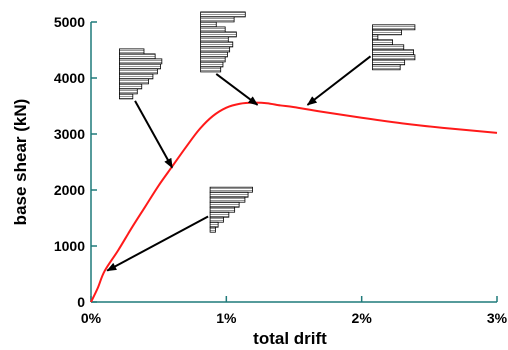 The width and height of the screenshot is (508, 350). I want to click on y-axis-title: base shear (kN), so click(20, 162).